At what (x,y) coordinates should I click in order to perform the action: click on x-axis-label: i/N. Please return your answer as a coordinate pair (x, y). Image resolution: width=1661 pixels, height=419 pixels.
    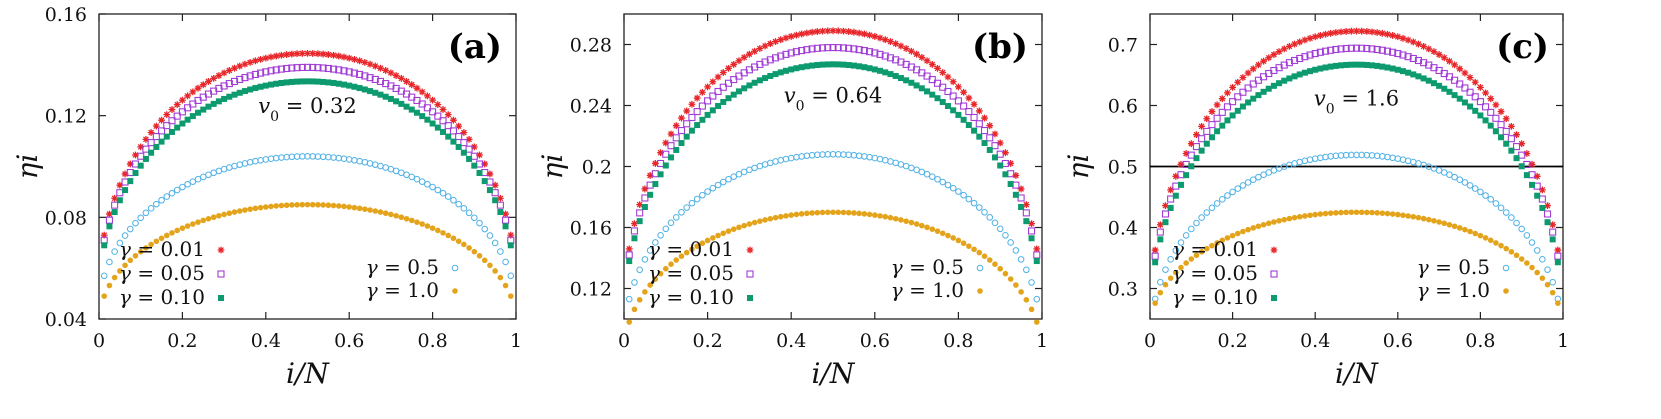
    Looking at the image, I should click on (834, 373).